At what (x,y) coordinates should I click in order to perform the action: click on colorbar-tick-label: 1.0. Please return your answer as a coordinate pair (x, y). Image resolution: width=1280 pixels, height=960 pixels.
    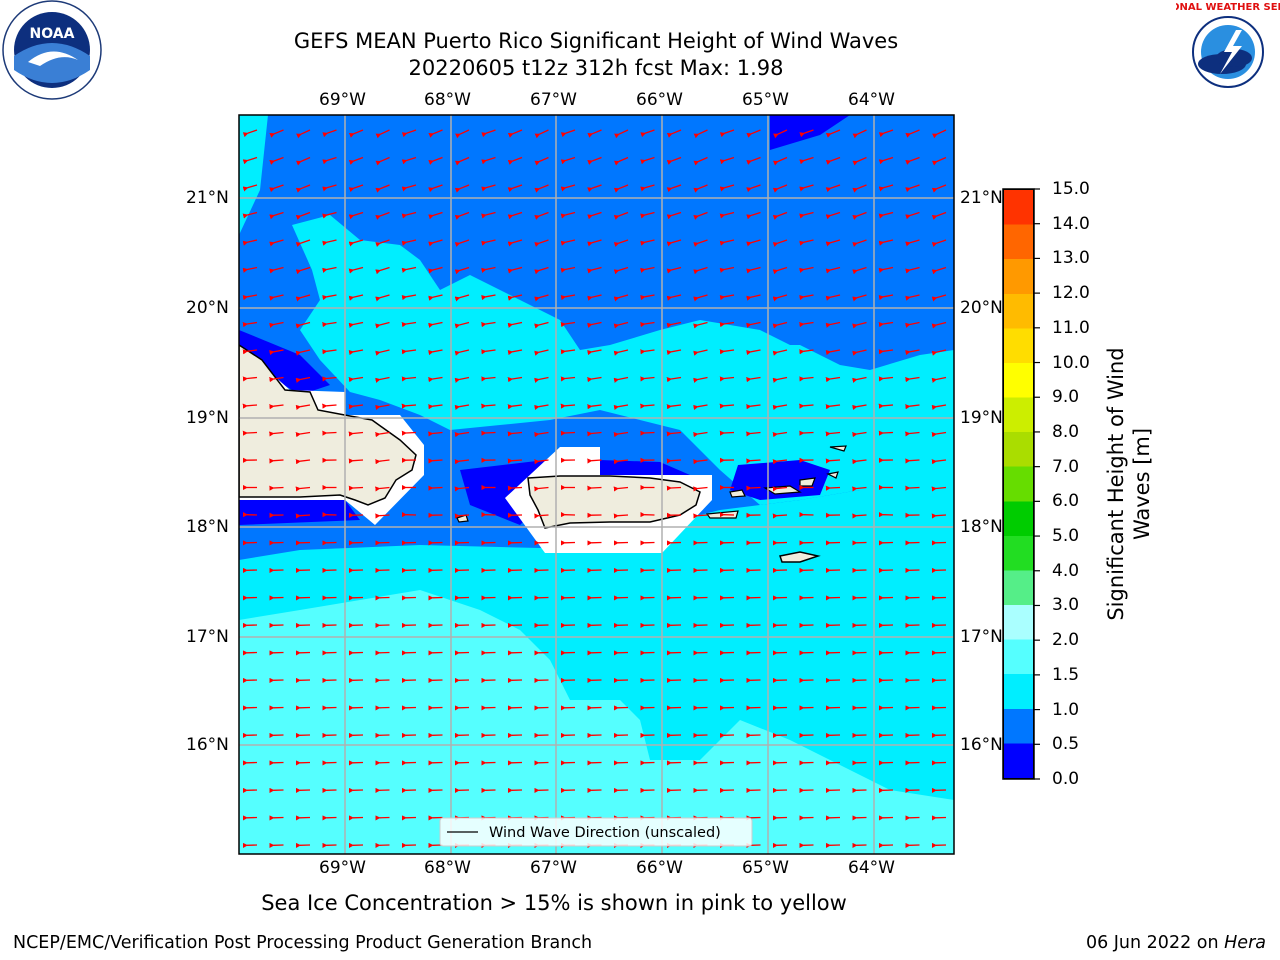
    Looking at the image, I should click on (1066, 709).